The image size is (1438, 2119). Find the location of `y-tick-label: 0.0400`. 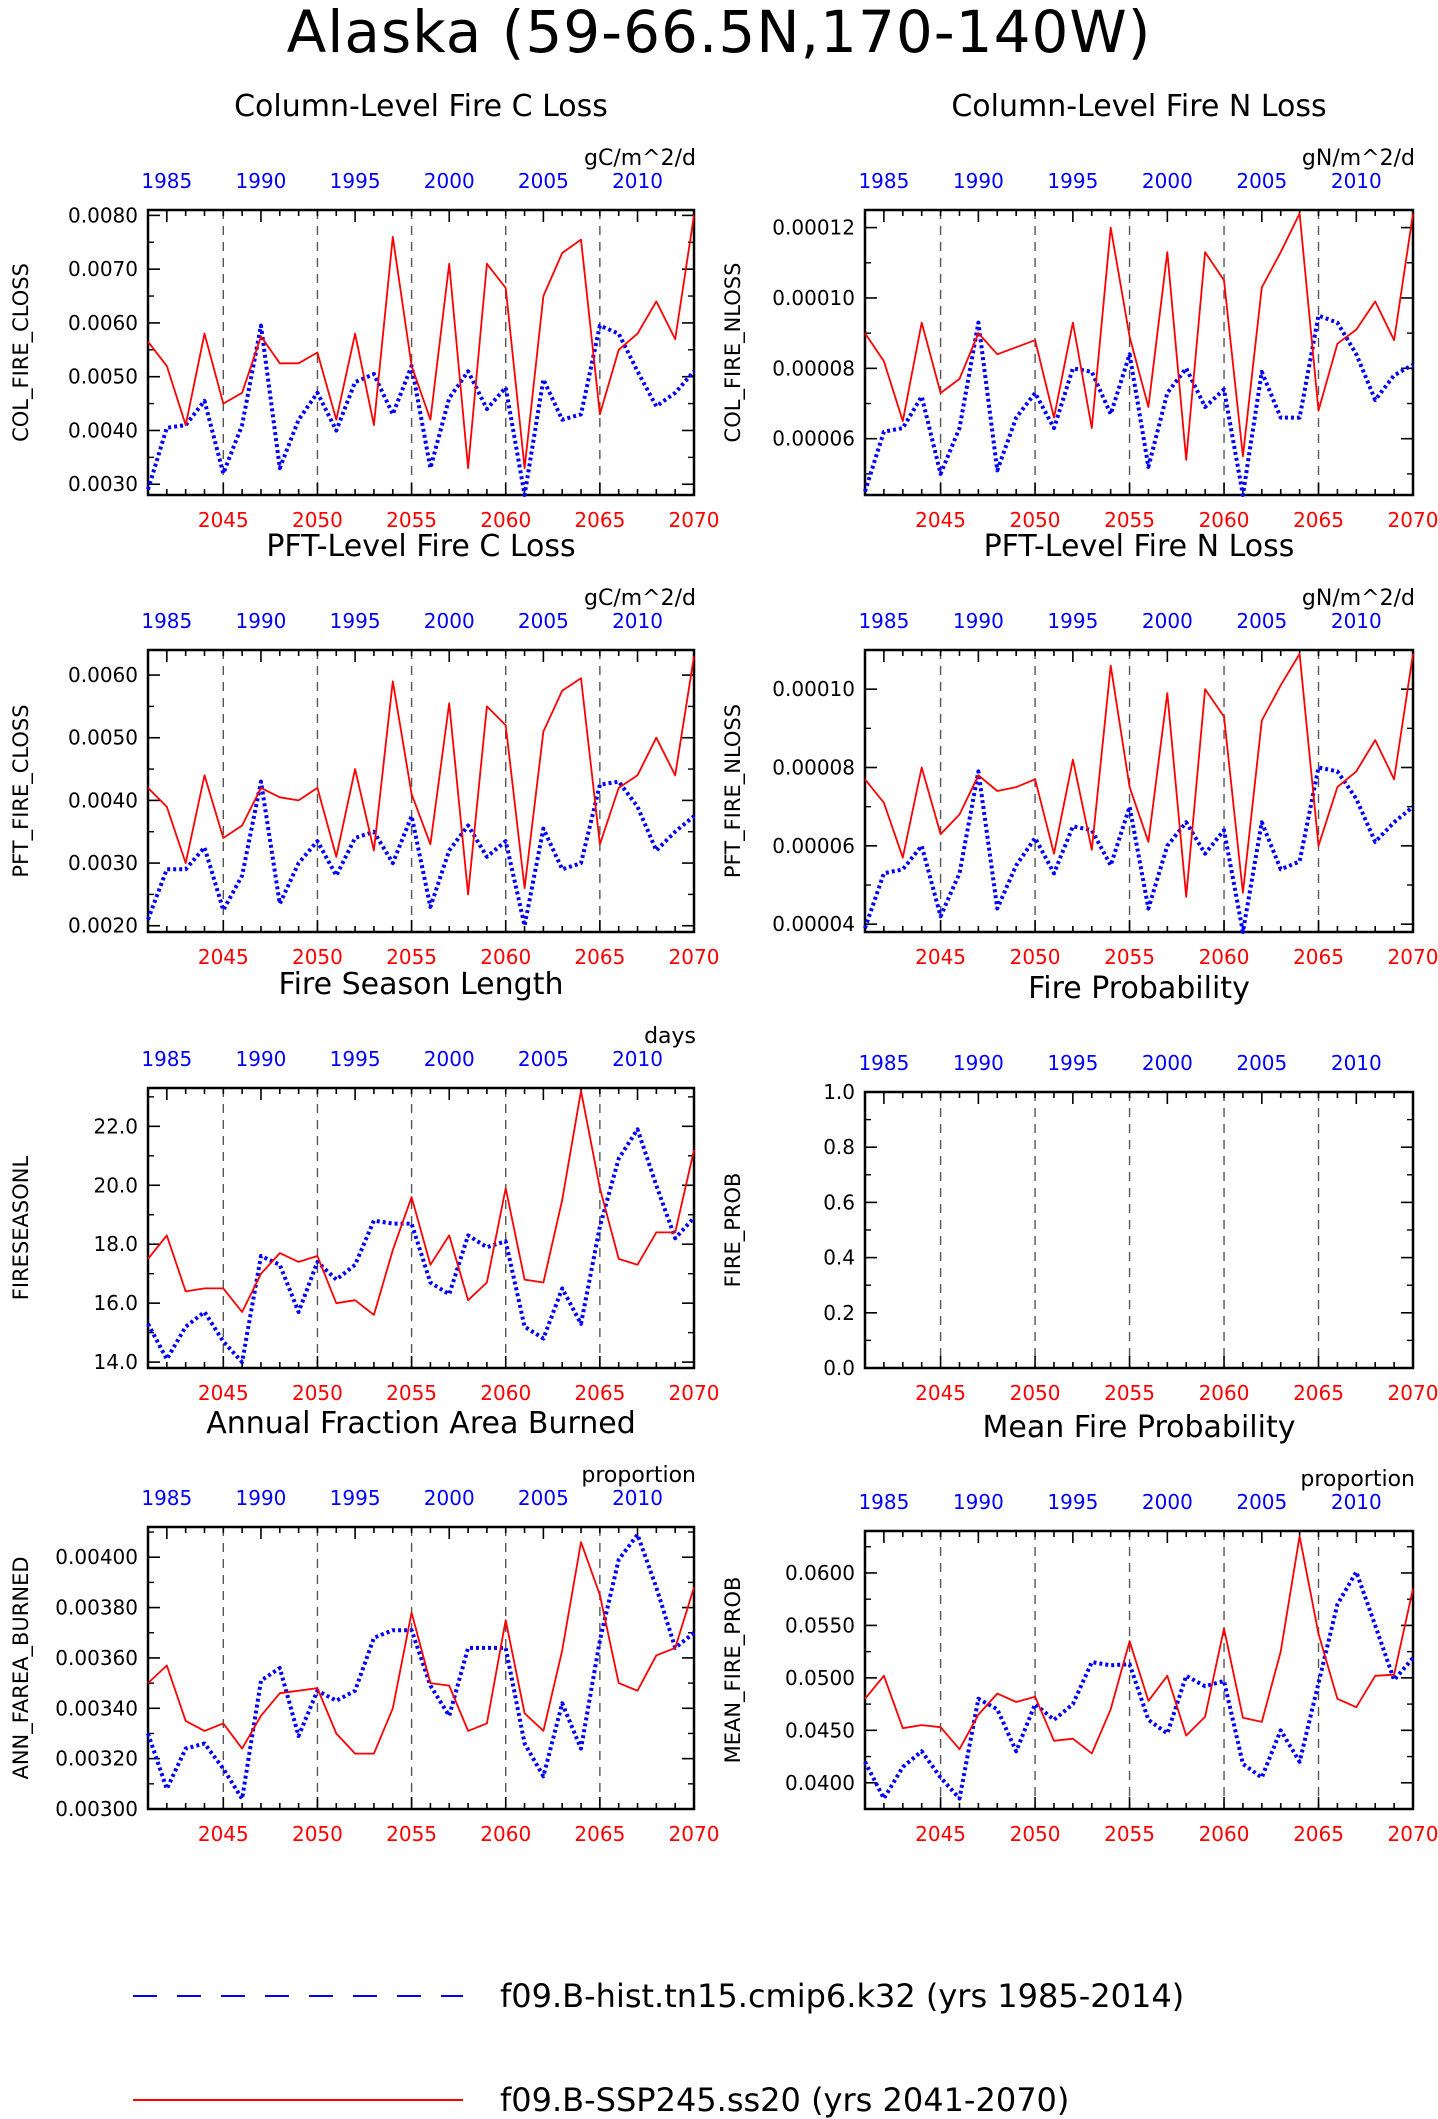

y-tick-label: 0.0400 is located at coordinates (820, 1783).